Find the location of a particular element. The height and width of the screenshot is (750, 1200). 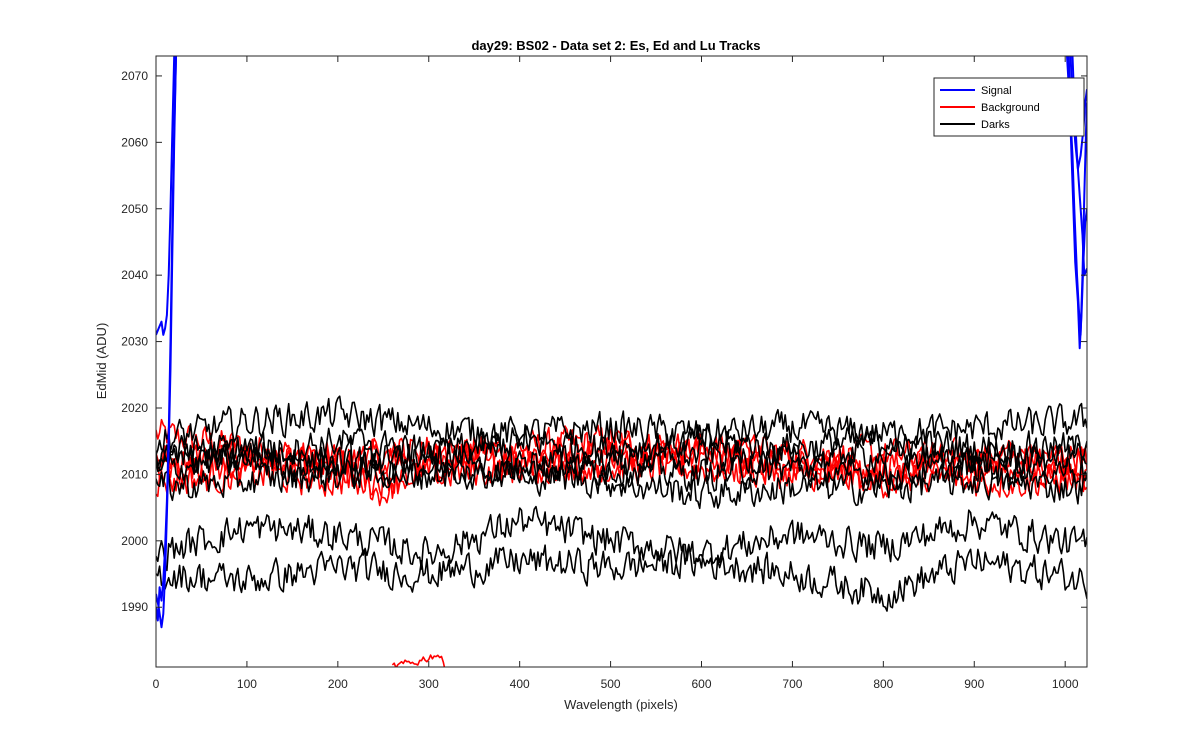

y-tick-label: 2010 is located at coordinates (134, 474).